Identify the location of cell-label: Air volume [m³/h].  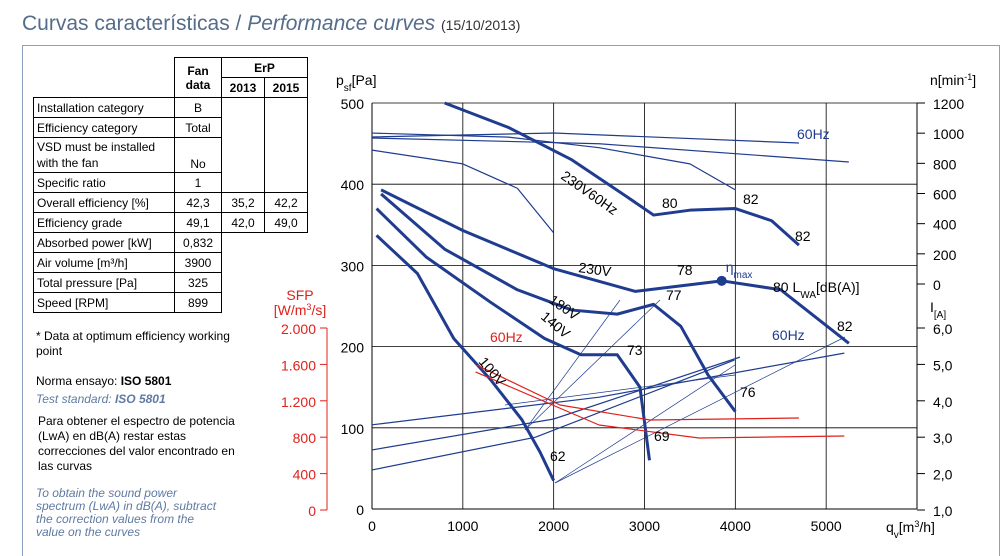
(104, 262).